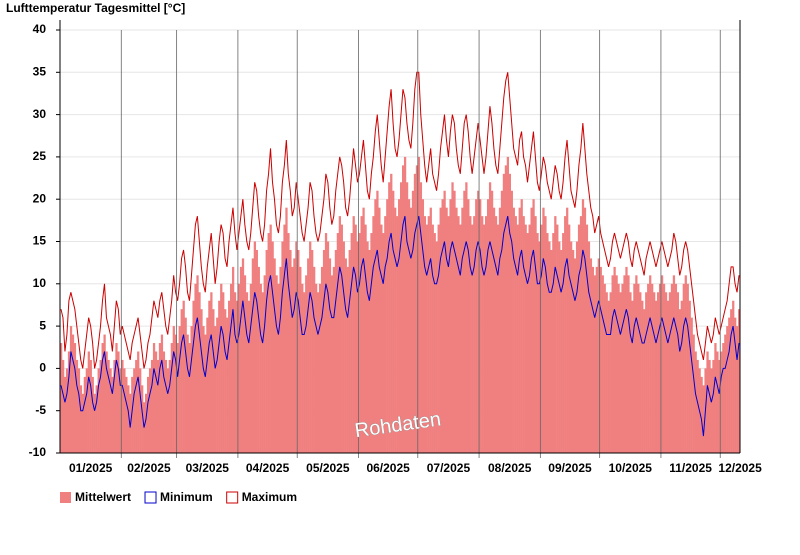 Image resolution: width=800 pixels, height=555 pixels. What do you see at coordinates (40, 241) in the screenshot?
I see `y-tick-label: 15` at bounding box center [40, 241].